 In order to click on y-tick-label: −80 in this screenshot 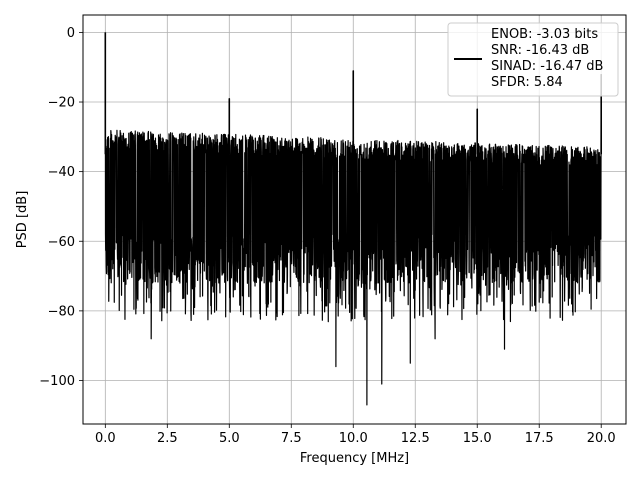, I will do `click(61, 311)`.